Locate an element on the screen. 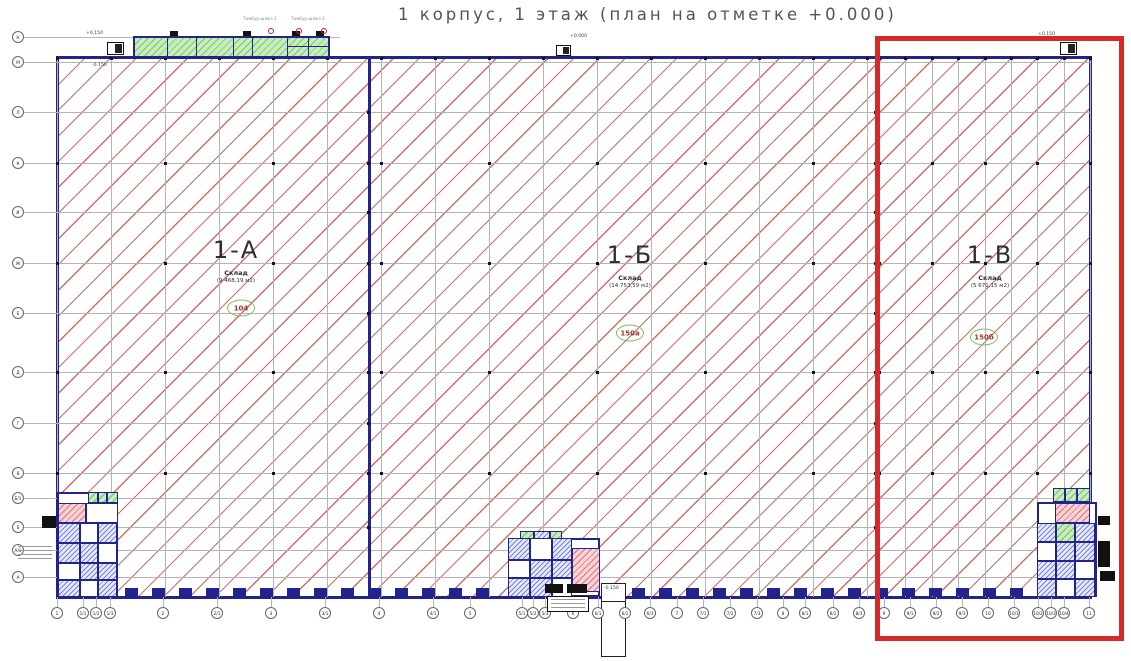  stair-block is located at coordinates (1104, 520).